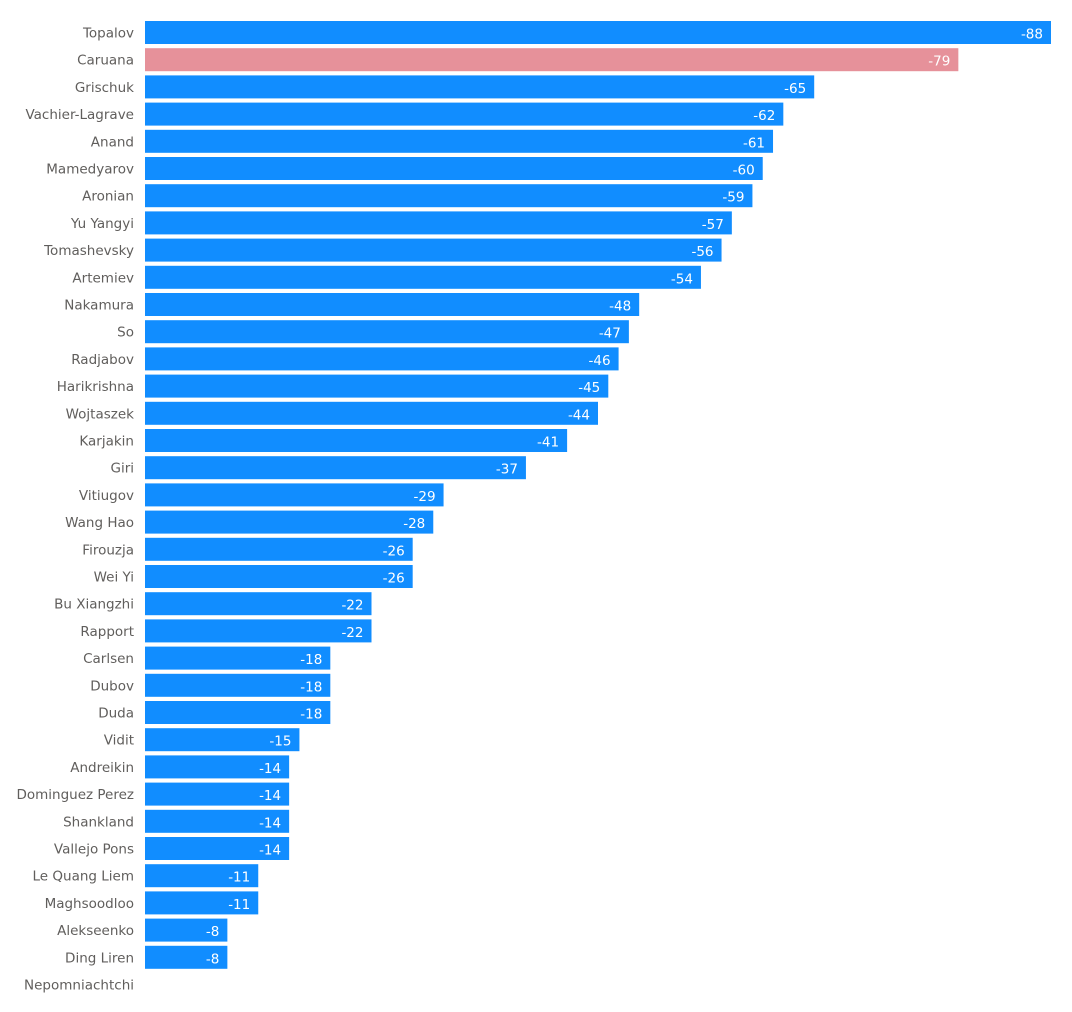 The image size is (1072, 1012). Describe the element at coordinates (764, 116) in the screenshot. I see `data-label: -62` at that location.